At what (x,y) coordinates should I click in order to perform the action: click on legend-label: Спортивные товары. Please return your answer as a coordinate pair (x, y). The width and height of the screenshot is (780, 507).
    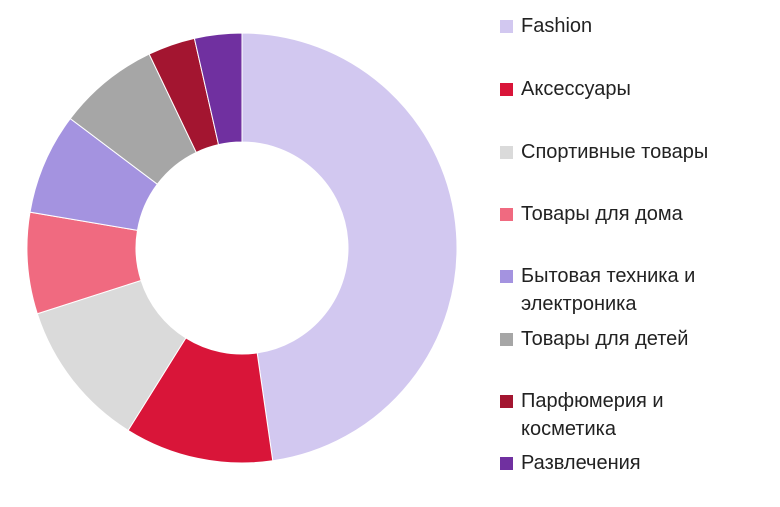
    Looking at the image, I should click on (615, 152).